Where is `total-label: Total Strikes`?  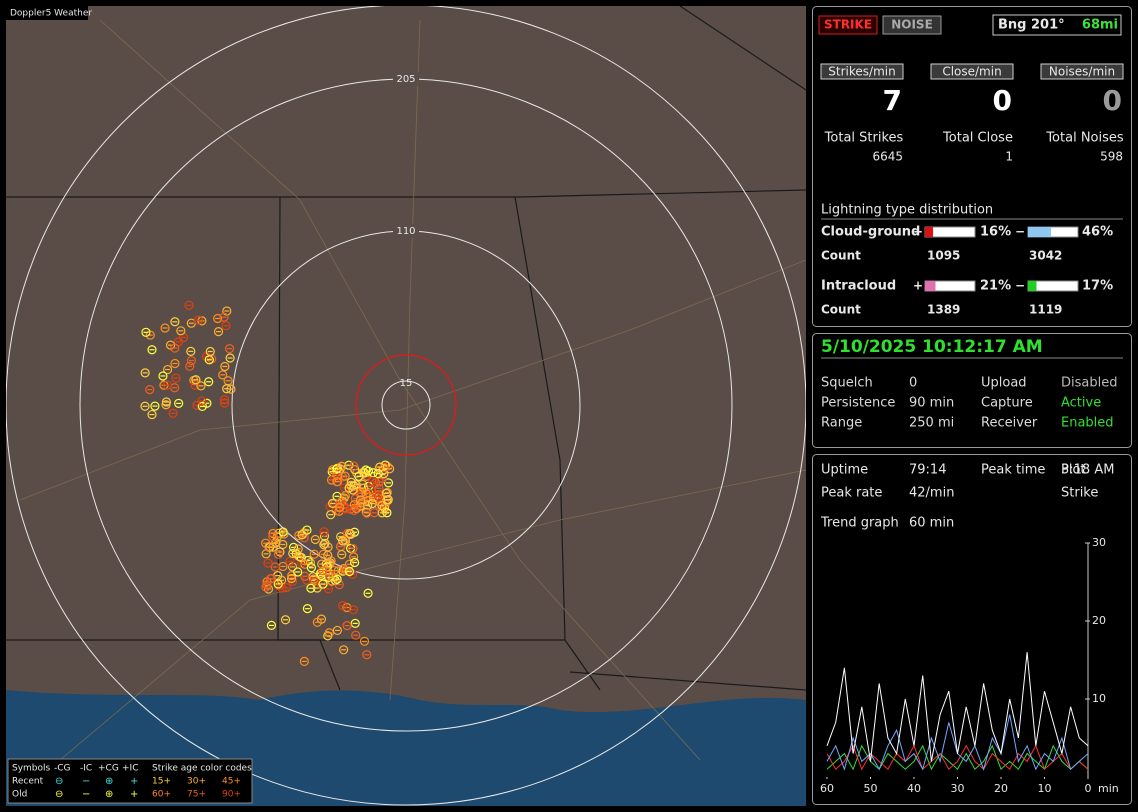 total-label: Total Strikes is located at coordinates (864, 138).